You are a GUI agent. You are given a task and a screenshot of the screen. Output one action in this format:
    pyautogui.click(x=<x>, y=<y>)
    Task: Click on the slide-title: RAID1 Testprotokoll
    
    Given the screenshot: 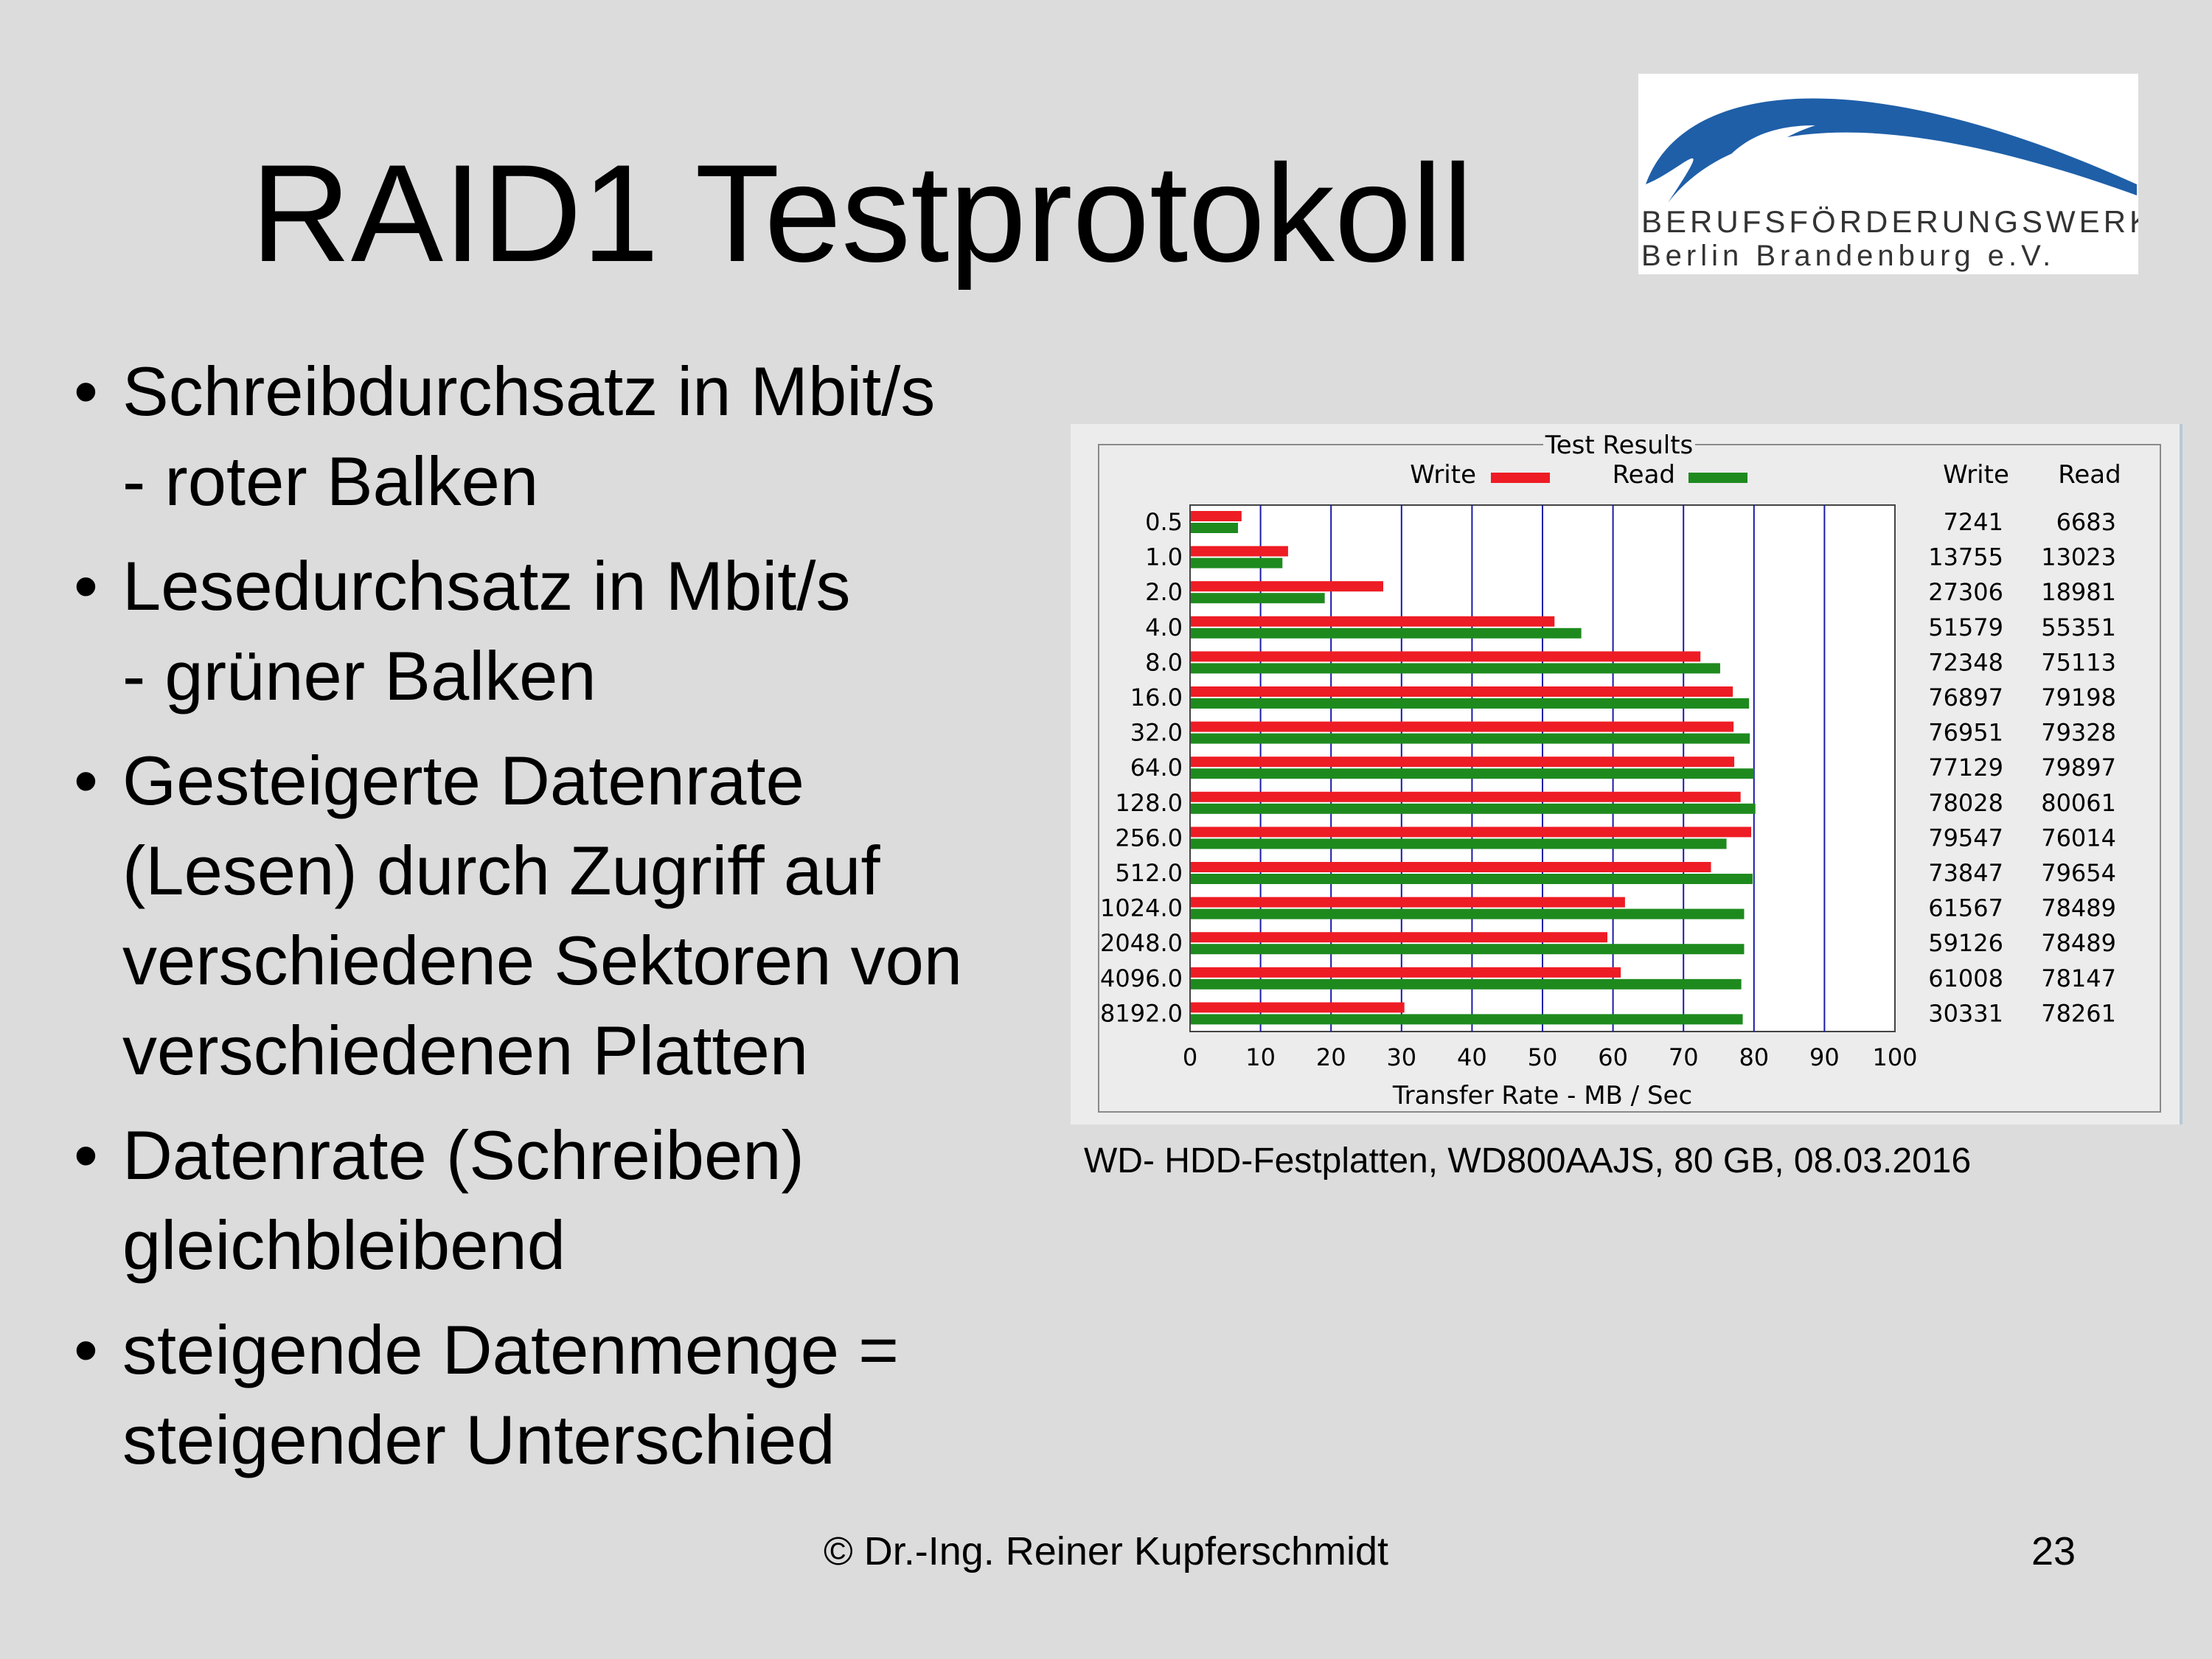 What is the action you would take?
    pyautogui.click(x=862, y=213)
    